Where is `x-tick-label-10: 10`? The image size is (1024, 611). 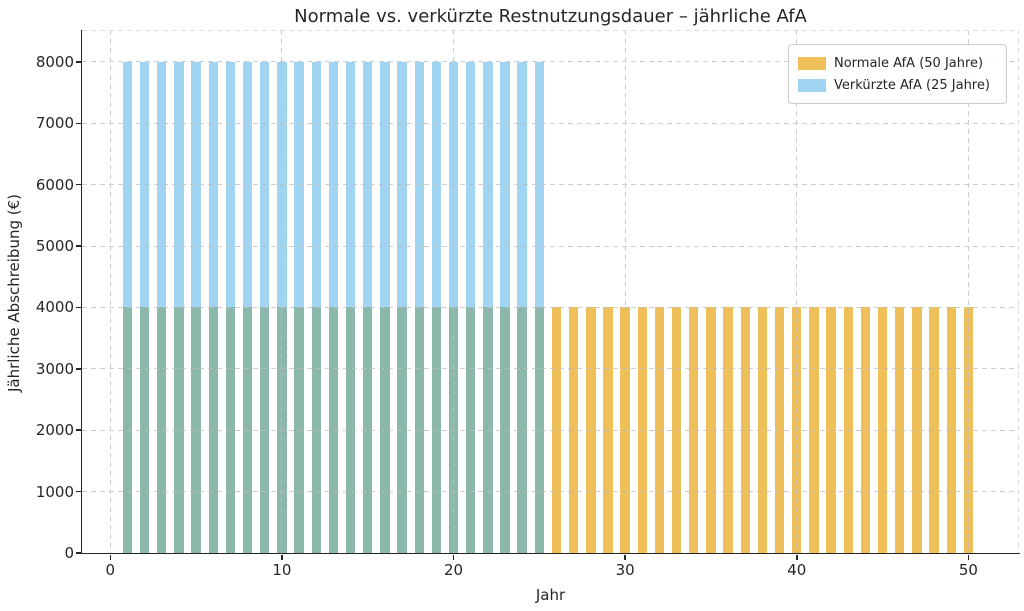 x-tick-label-10: 10 is located at coordinates (282, 570).